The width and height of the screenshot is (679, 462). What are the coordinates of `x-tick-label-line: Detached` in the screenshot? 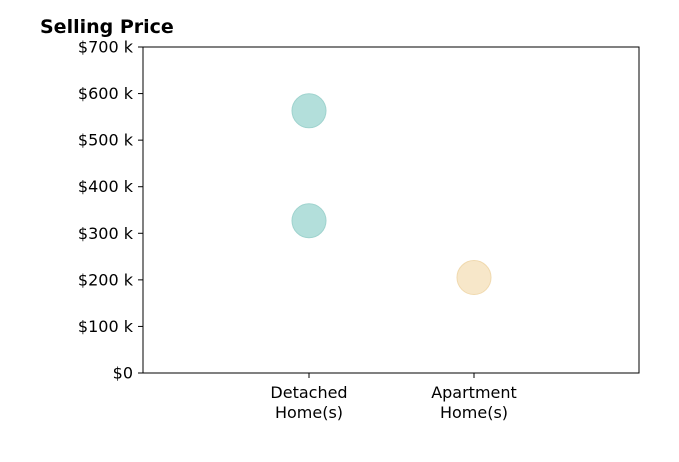 It's located at (308, 392).